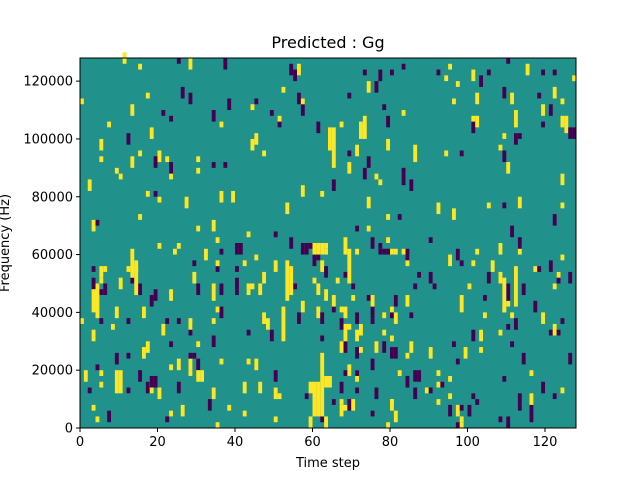 This screenshot has height=480, width=640. I want to click on y-tick-label: 40000, so click(52, 313).